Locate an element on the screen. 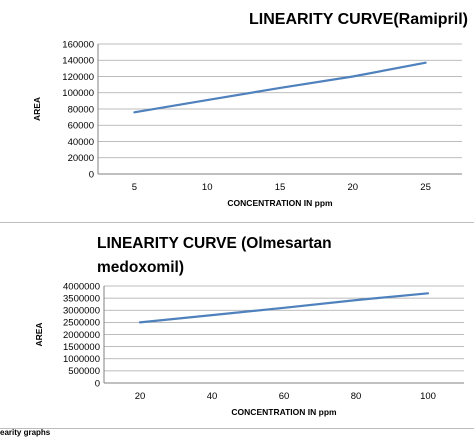  olmesartan-y-axis-label: AREA is located at coordinates (39, 334).